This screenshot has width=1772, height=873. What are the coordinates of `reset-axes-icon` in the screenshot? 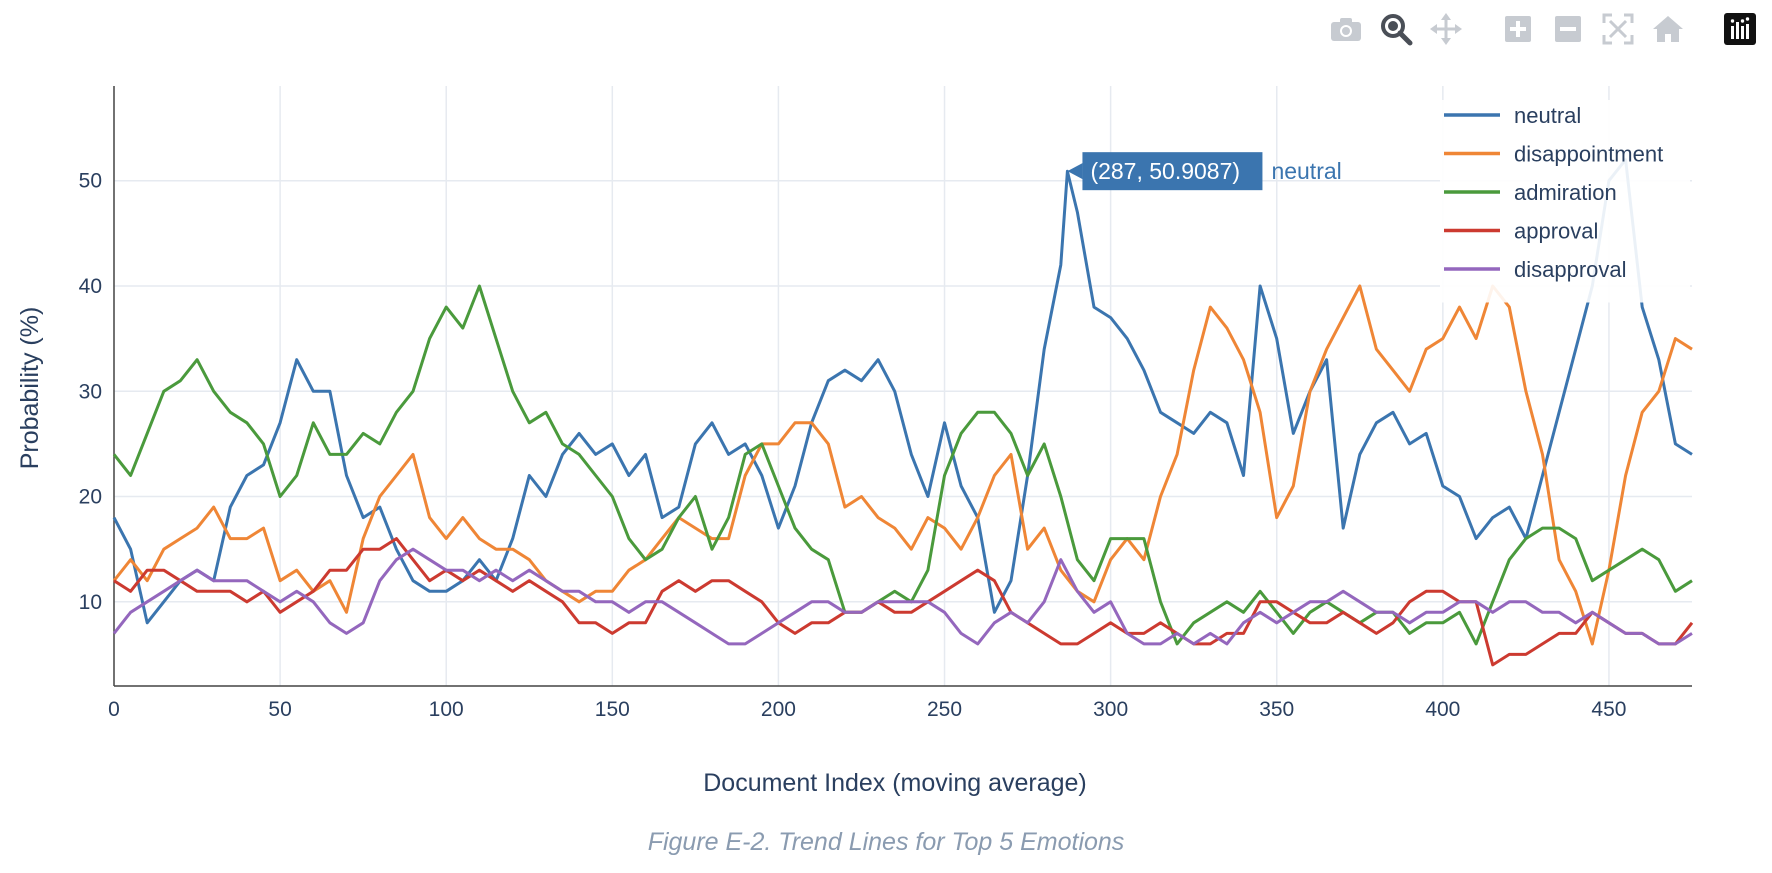 It's located at (1668, 29).